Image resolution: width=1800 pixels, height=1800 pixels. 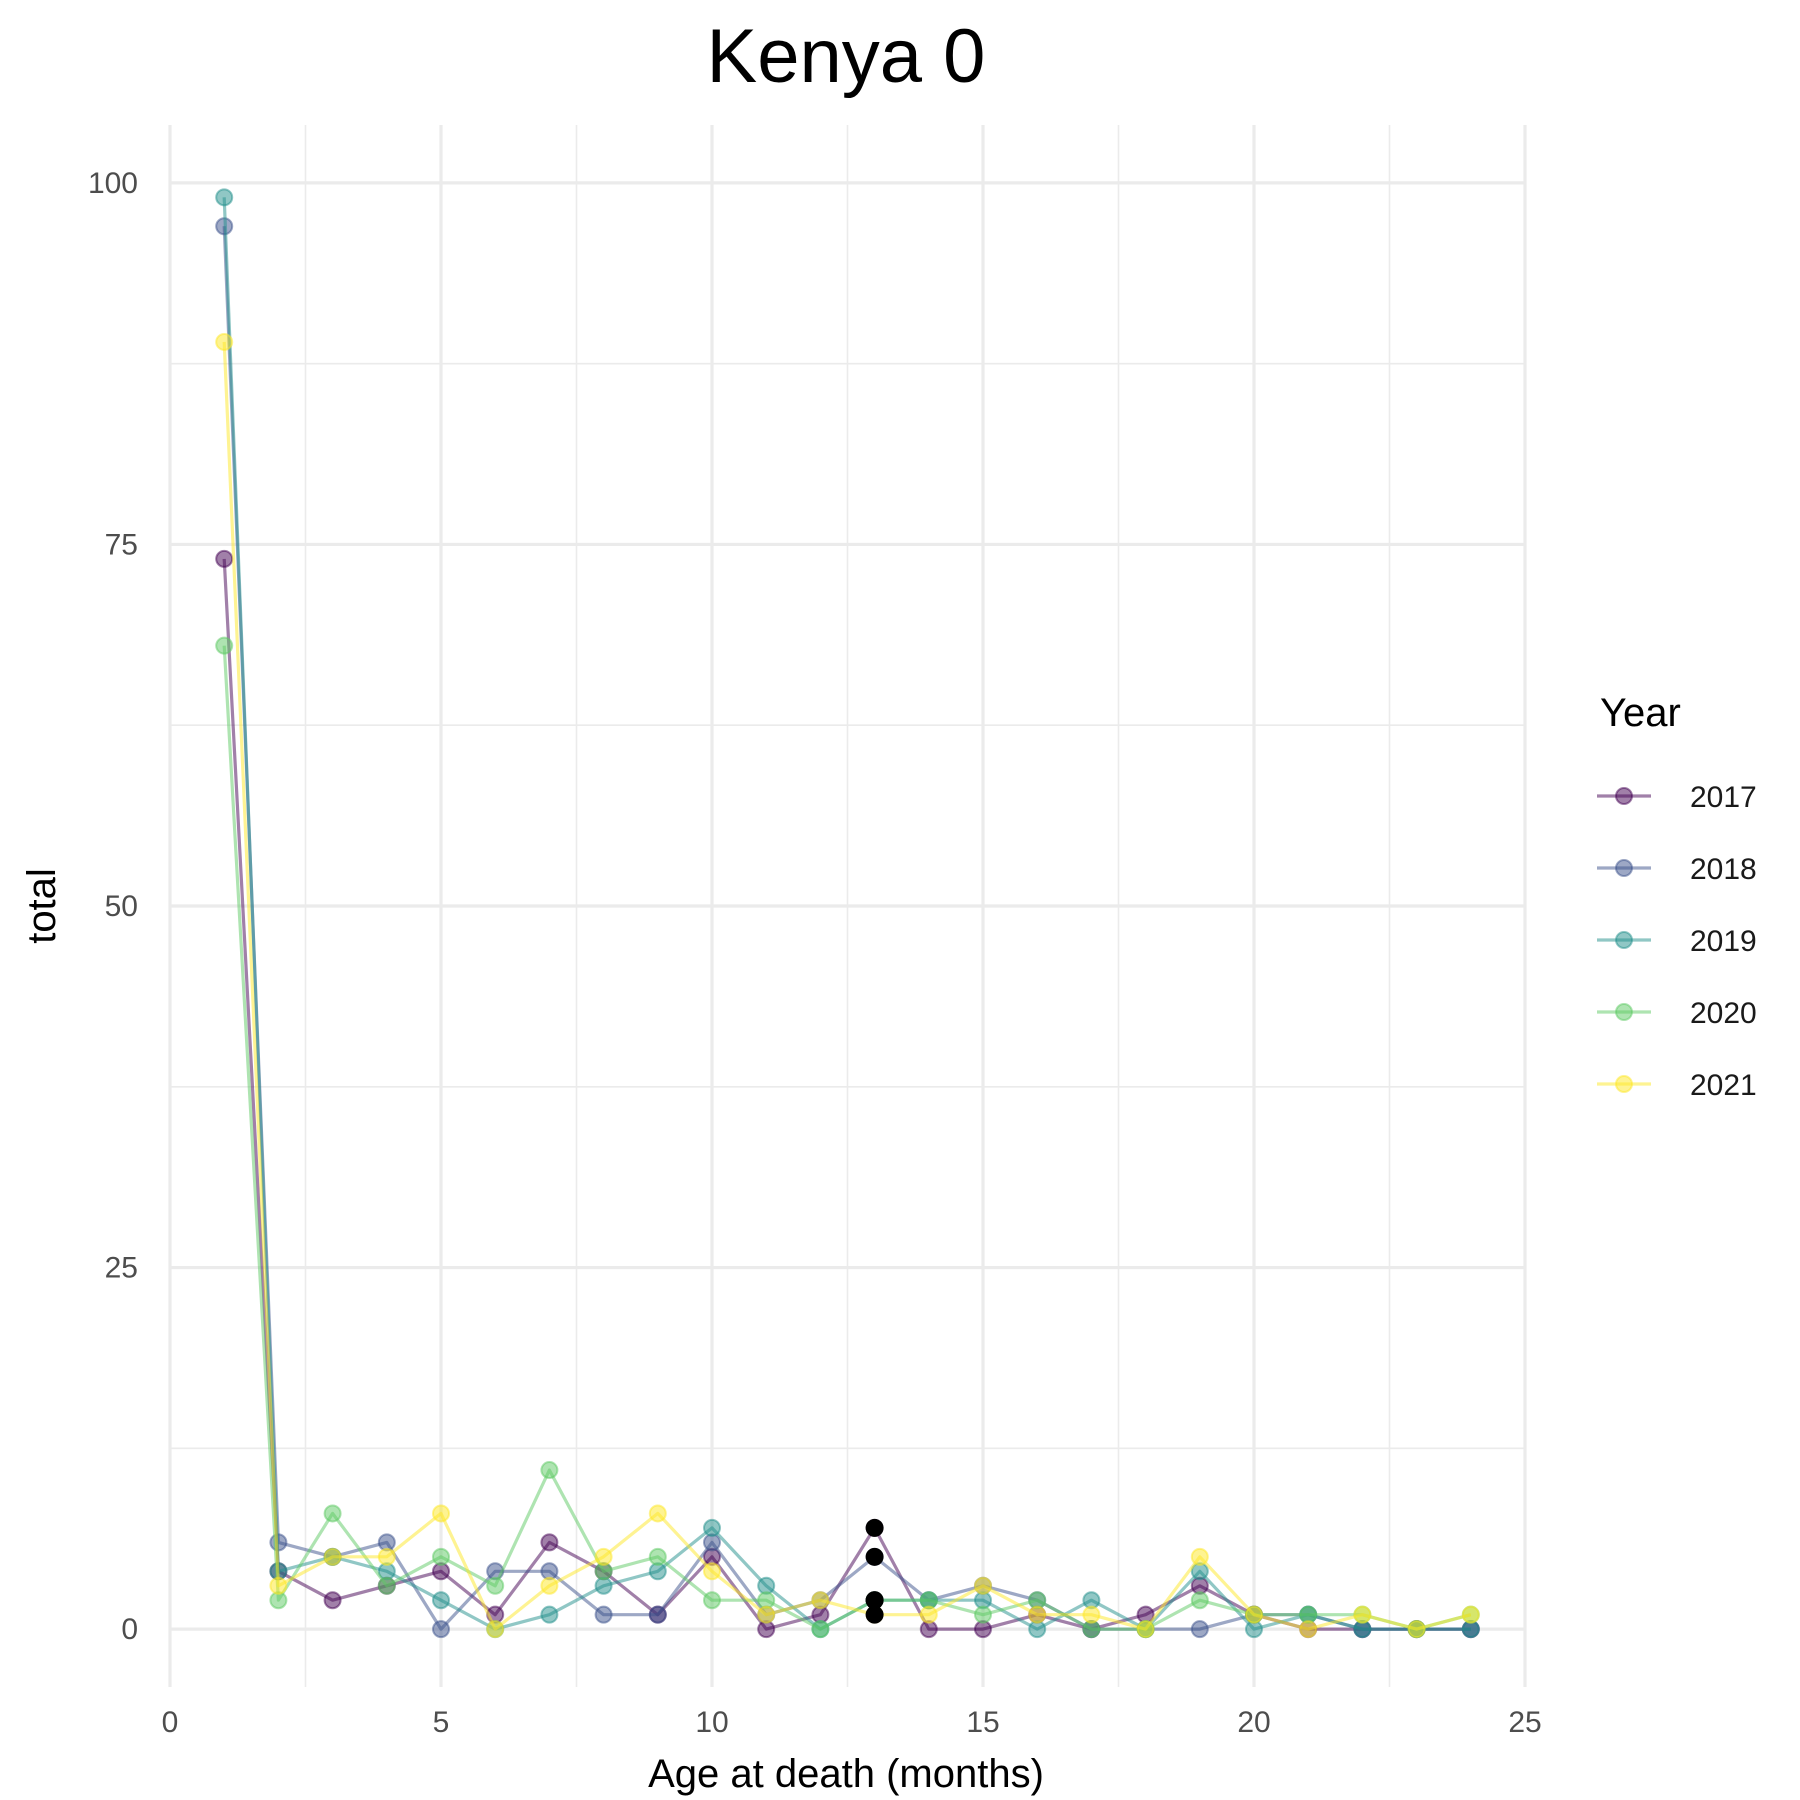 I want to click on legend-label: 2019, so click(x=1723, y=941).